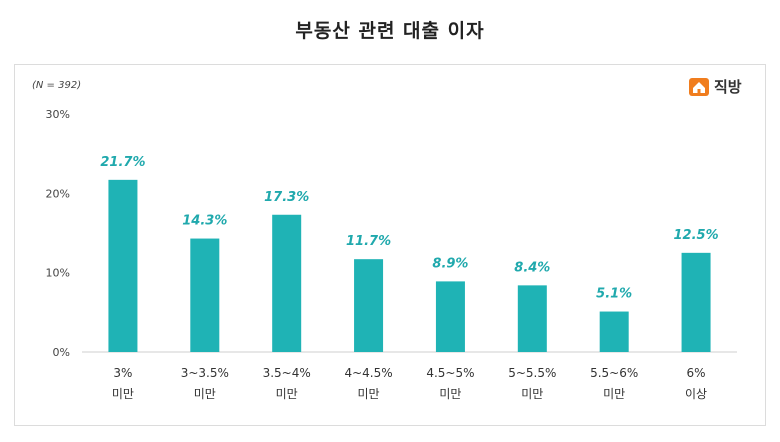  Describe the element at coordinates (450, 263) in the screenshot. I see `bar-value-label: 8.9%` at that location.